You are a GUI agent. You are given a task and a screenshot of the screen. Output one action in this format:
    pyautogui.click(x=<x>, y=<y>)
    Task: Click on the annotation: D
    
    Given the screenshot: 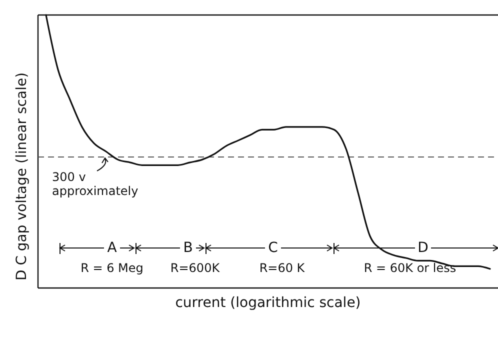 What is the action you would take?
    pyautogui.click(x=423, y=248)
    